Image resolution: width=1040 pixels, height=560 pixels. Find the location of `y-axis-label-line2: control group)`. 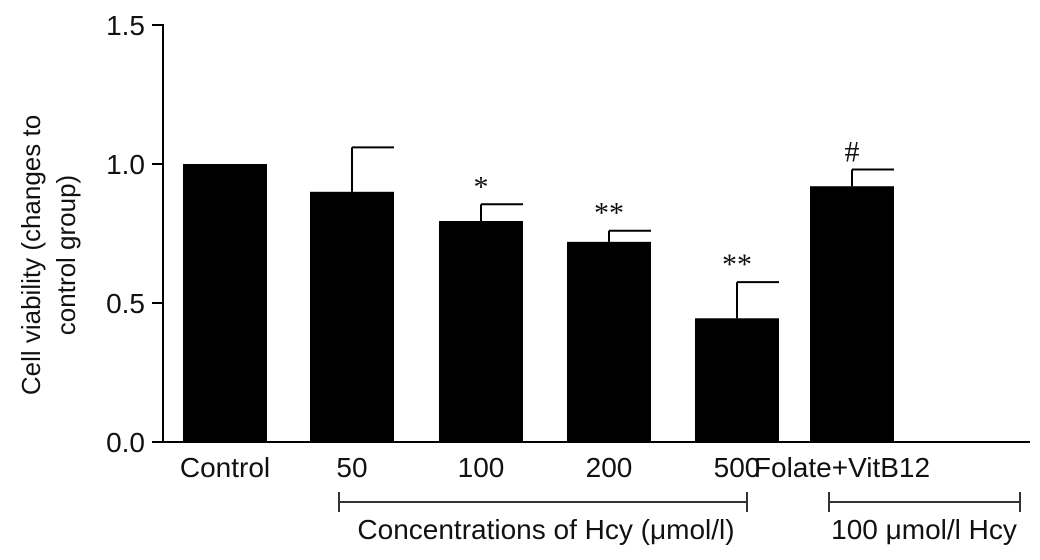

y-axis-label-line2: control group) is located at coordinates (66, 255).